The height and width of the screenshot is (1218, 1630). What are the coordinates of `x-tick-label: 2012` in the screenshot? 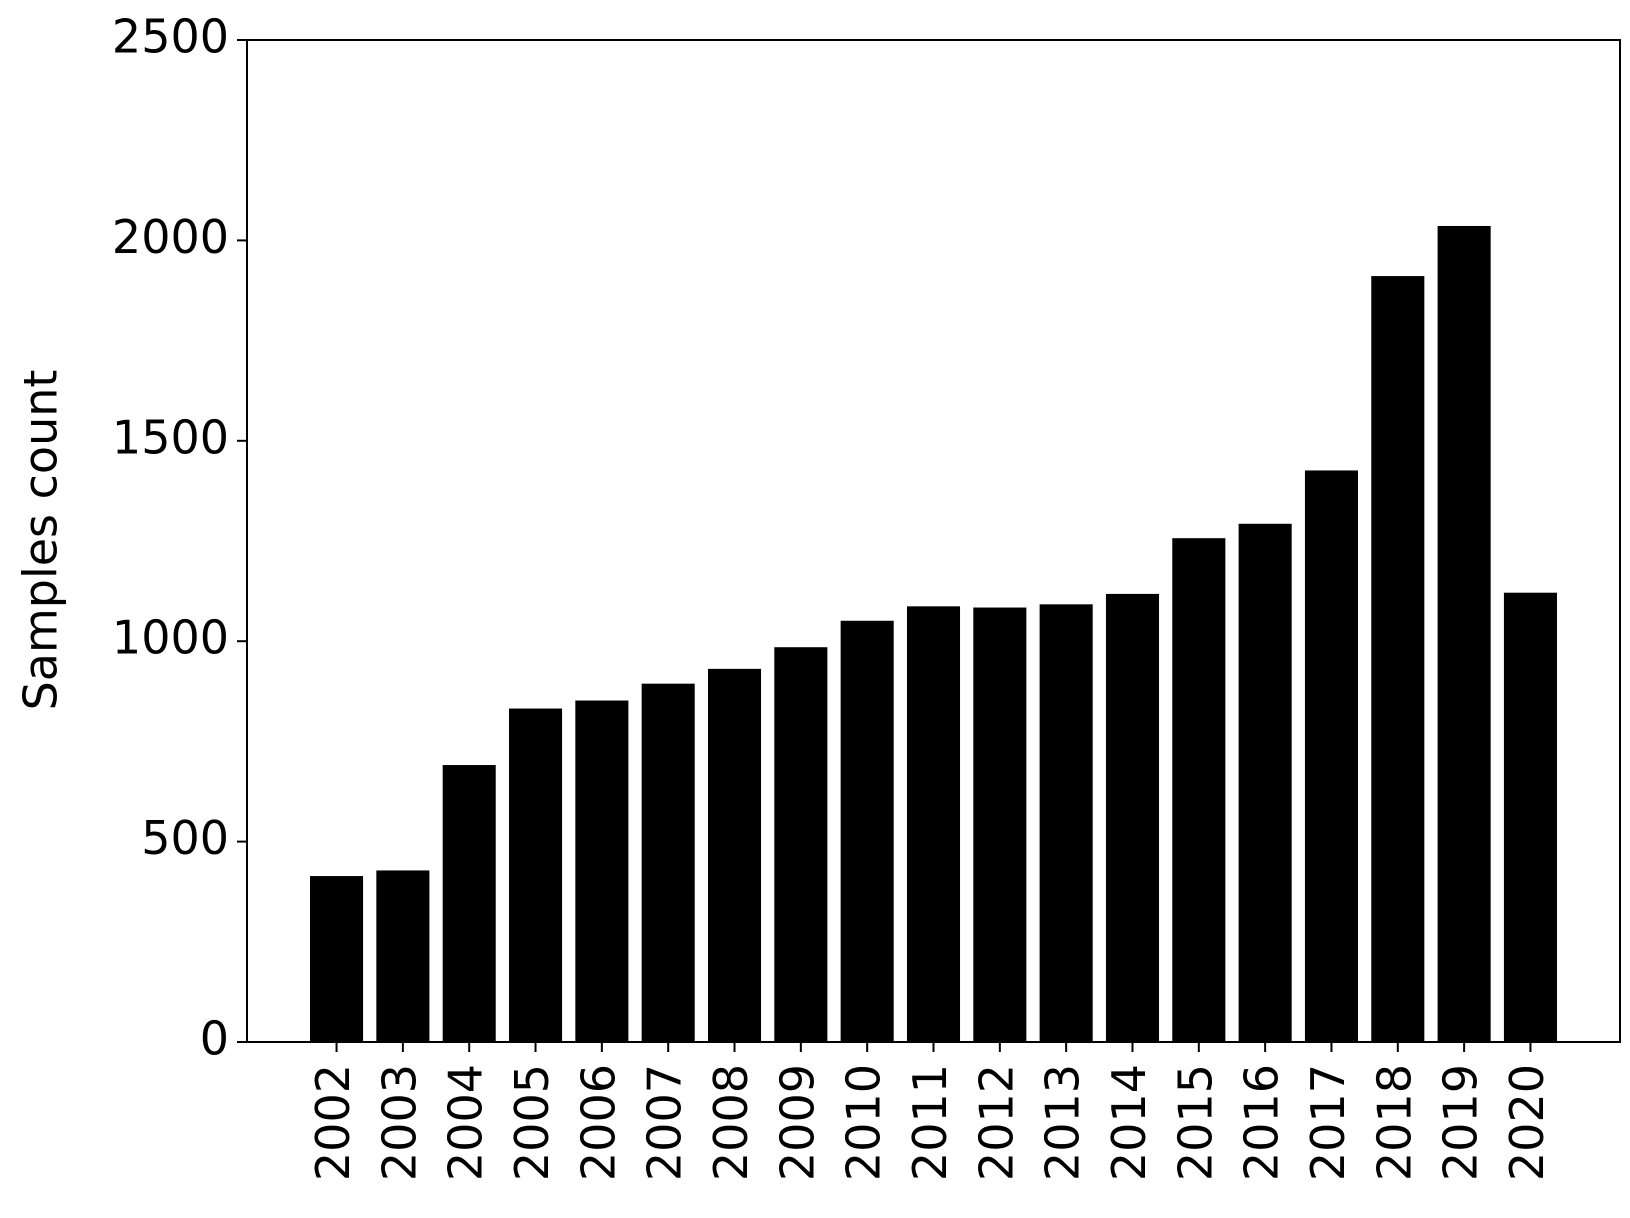 It's located at (996, 1122).